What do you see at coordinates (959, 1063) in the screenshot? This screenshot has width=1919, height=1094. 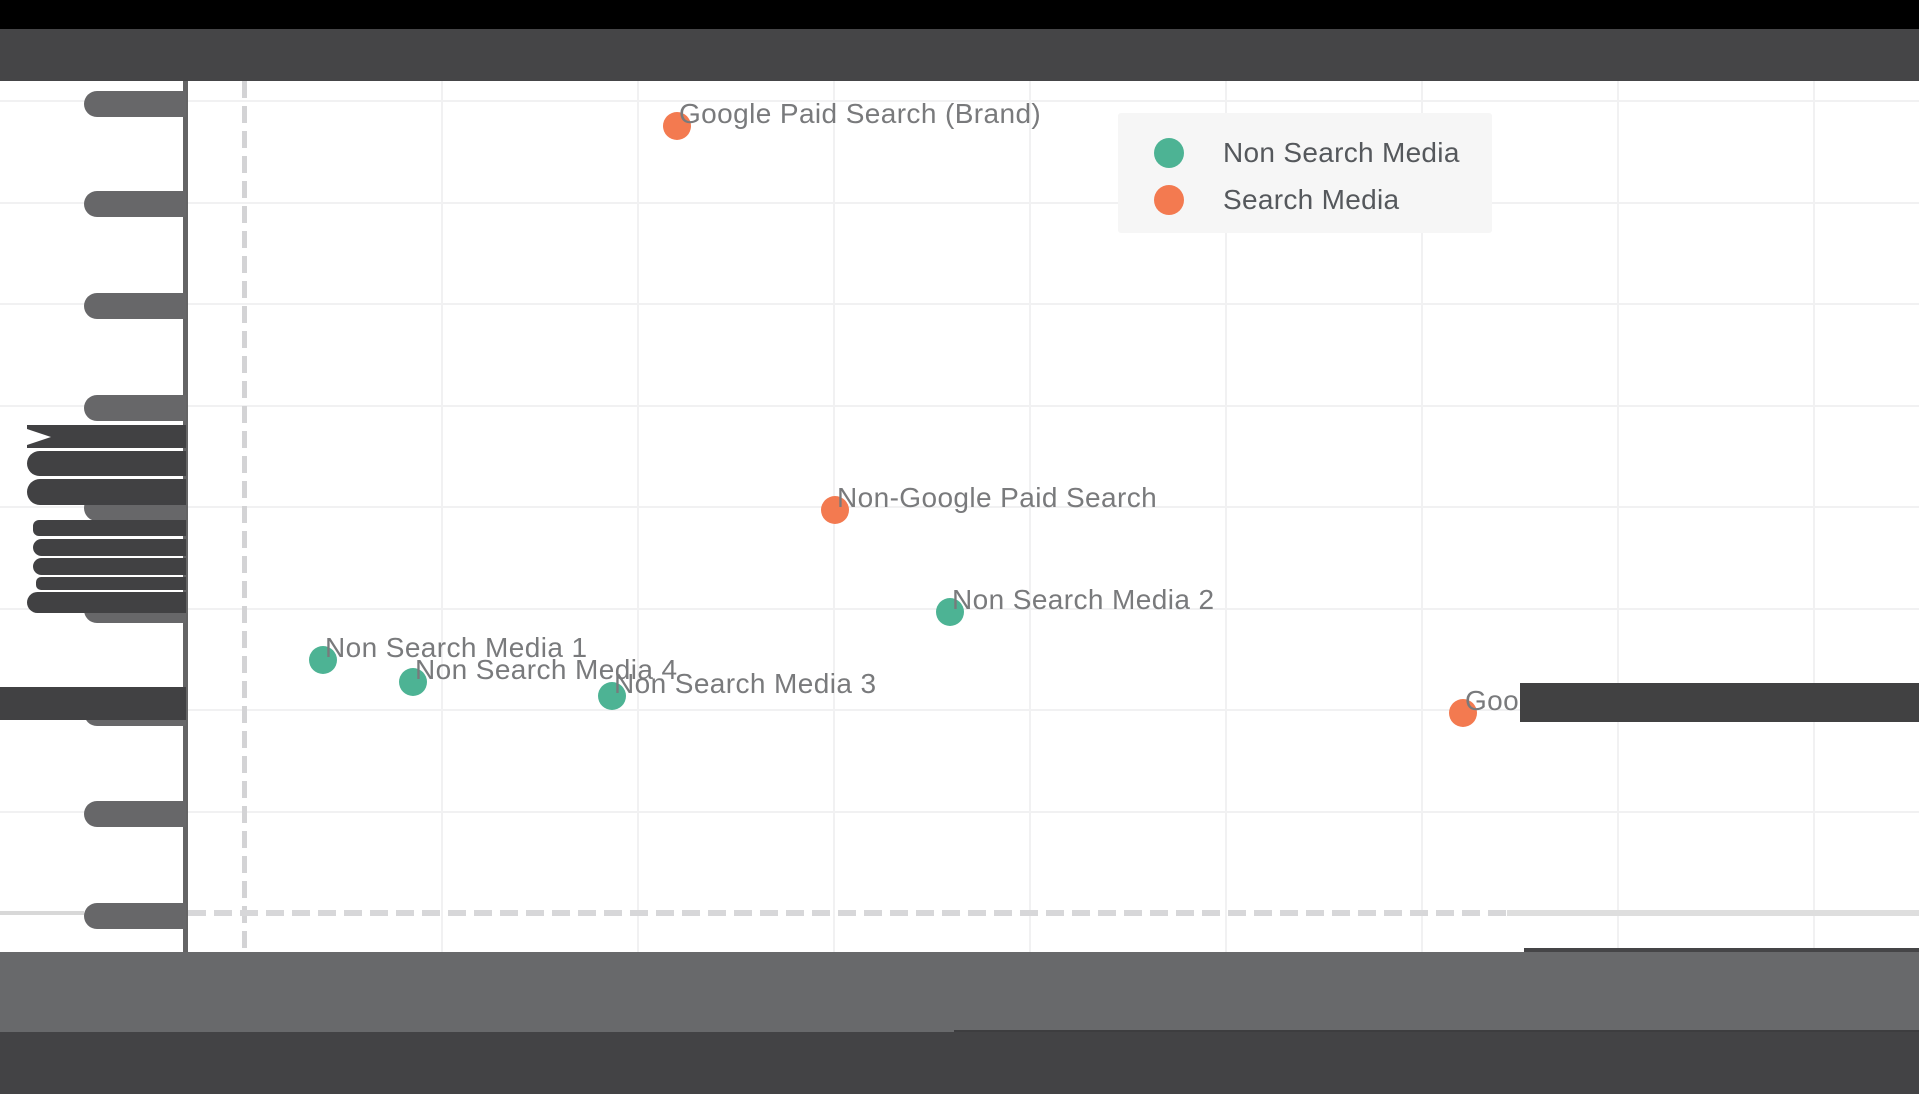 I see `footer-redaction-band` at bounding box center [959, 1063].